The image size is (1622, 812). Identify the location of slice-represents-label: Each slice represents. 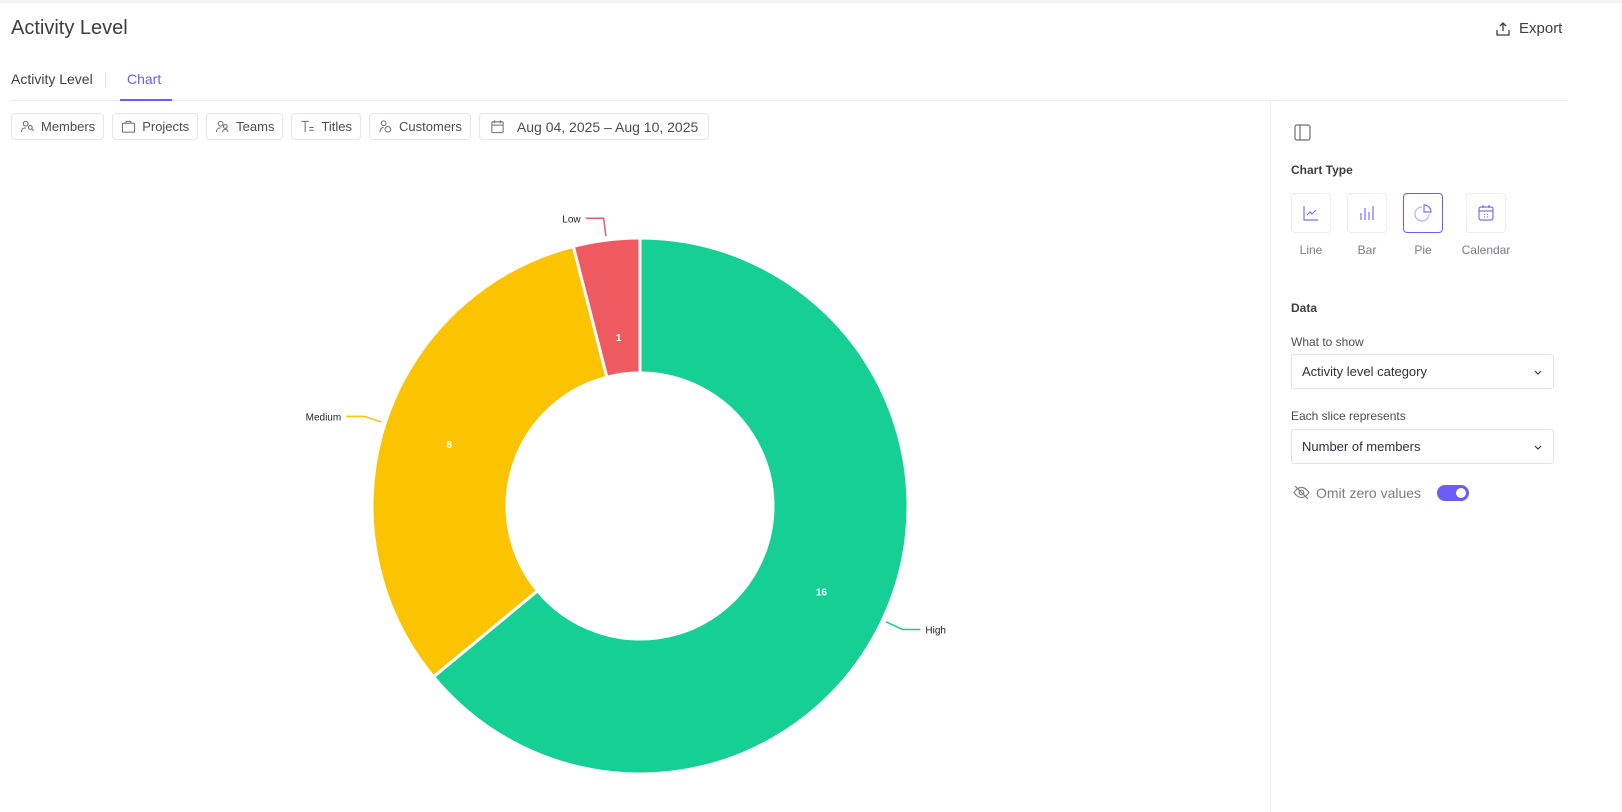
(1348, 416).